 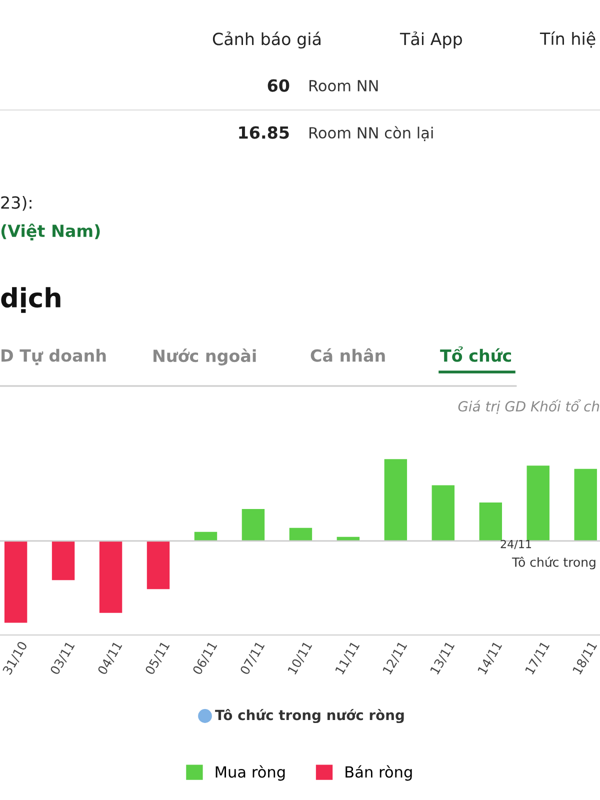 What do you see at coordinates (568, 39) in the screenshot?
I see `text: Tín hiệ` at bounding box center [568, 39].